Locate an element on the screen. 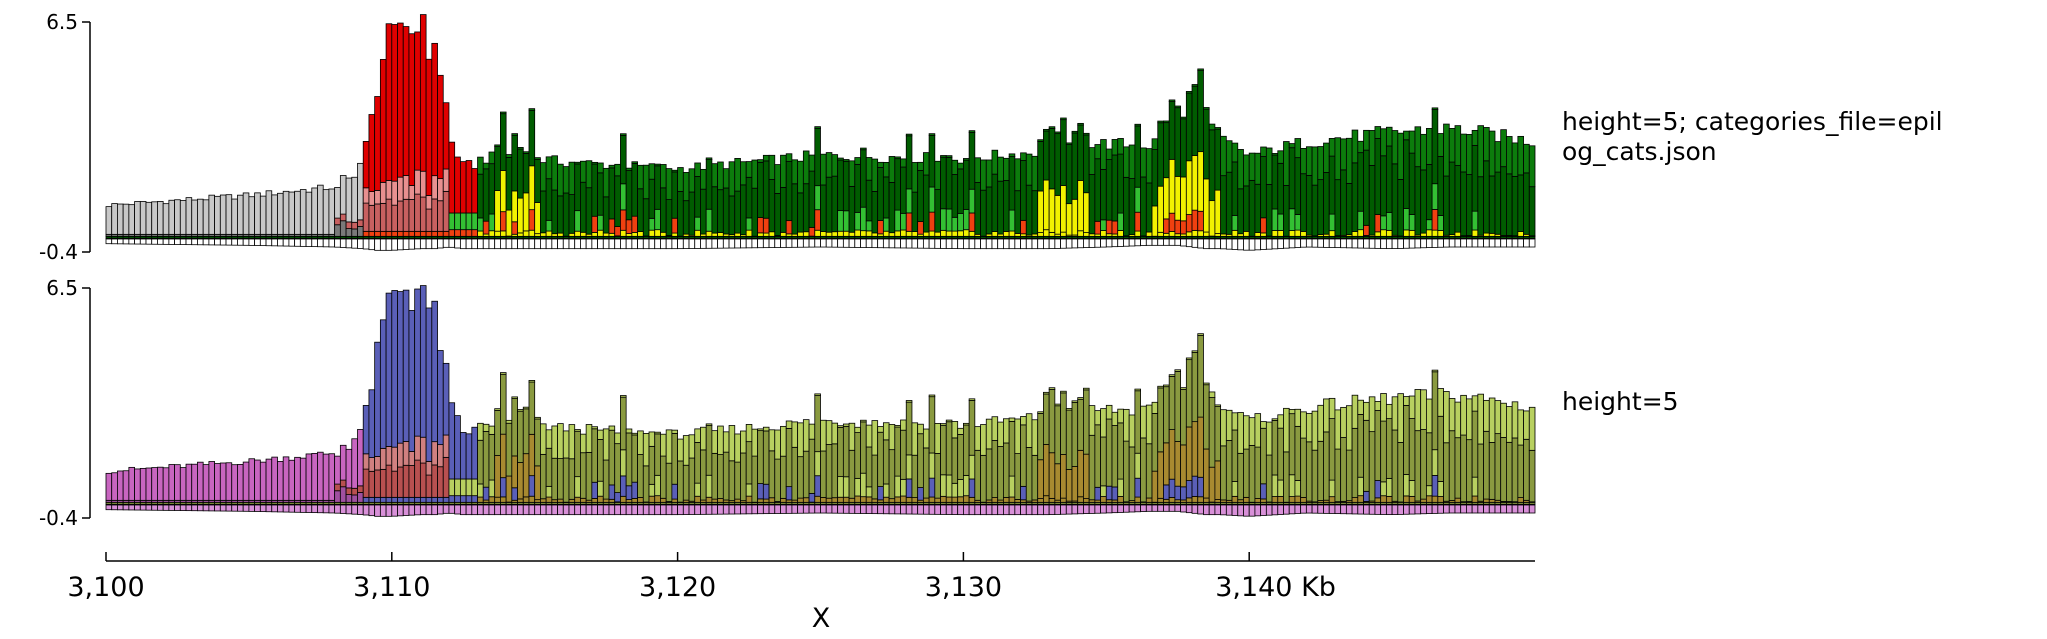 The width and height of the screenshot is (2047, 639). track-label: height=5 is located at coordinates (1620, 401).